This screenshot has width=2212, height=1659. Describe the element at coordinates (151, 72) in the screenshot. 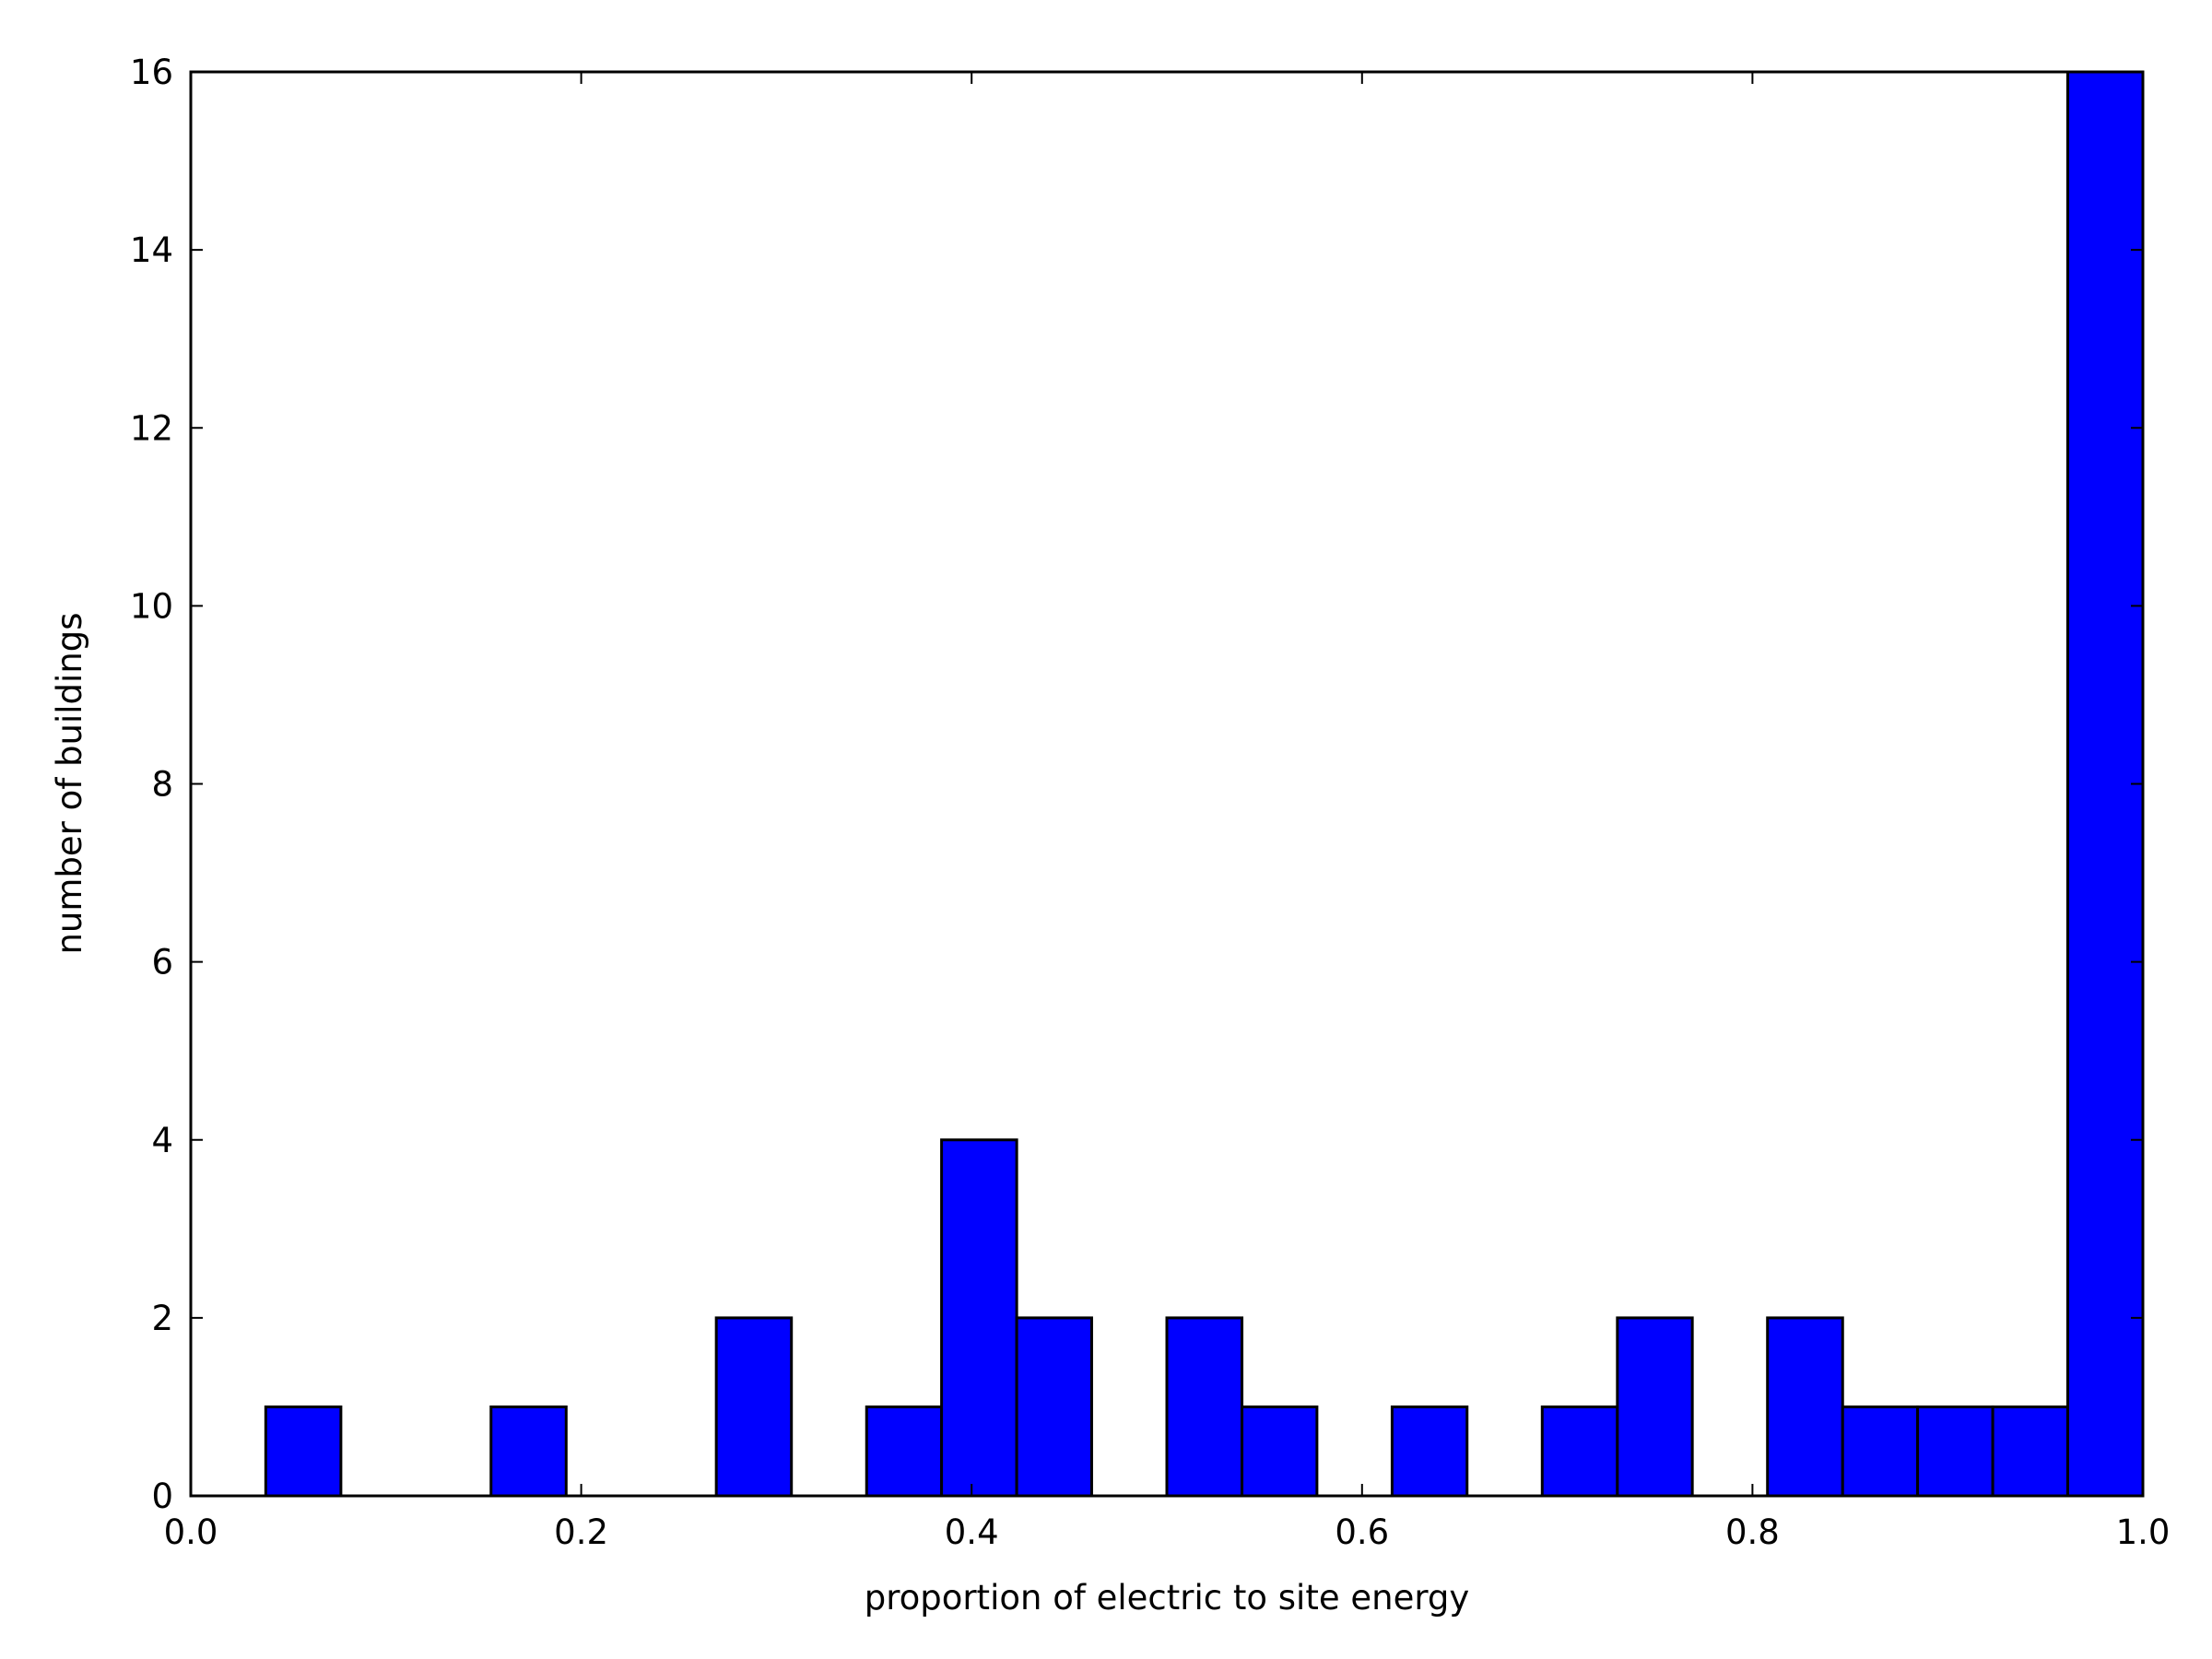

I see `y-tick-label: 16` at that location.